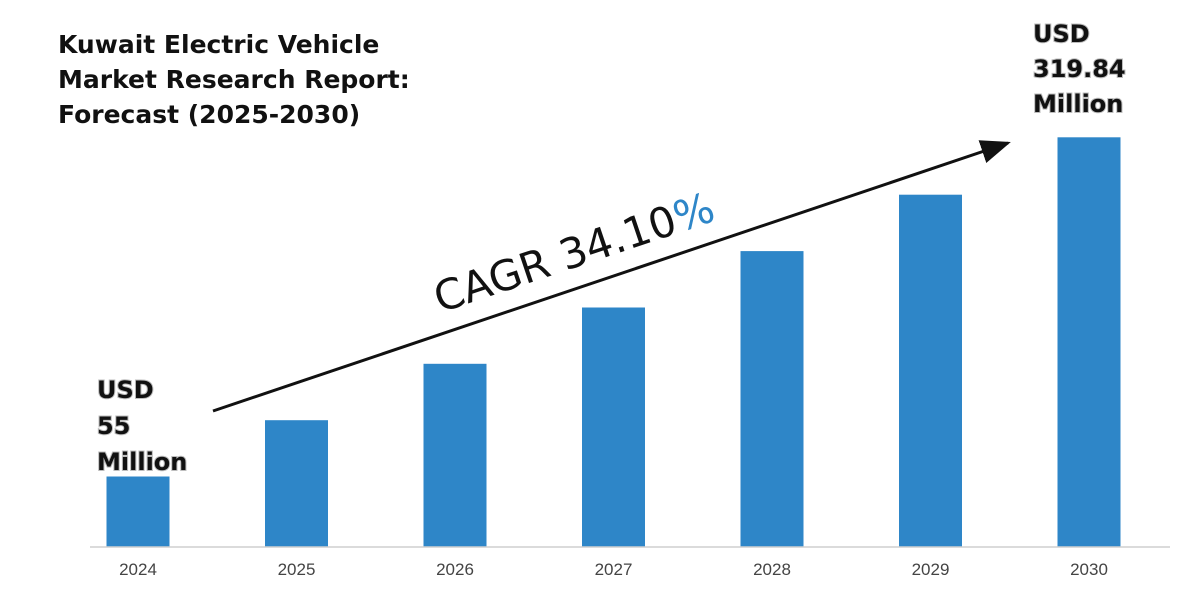  Describe the element at coordinates (125, 390) in the screenshot. I see `start-label-line-1: USD` at that location.